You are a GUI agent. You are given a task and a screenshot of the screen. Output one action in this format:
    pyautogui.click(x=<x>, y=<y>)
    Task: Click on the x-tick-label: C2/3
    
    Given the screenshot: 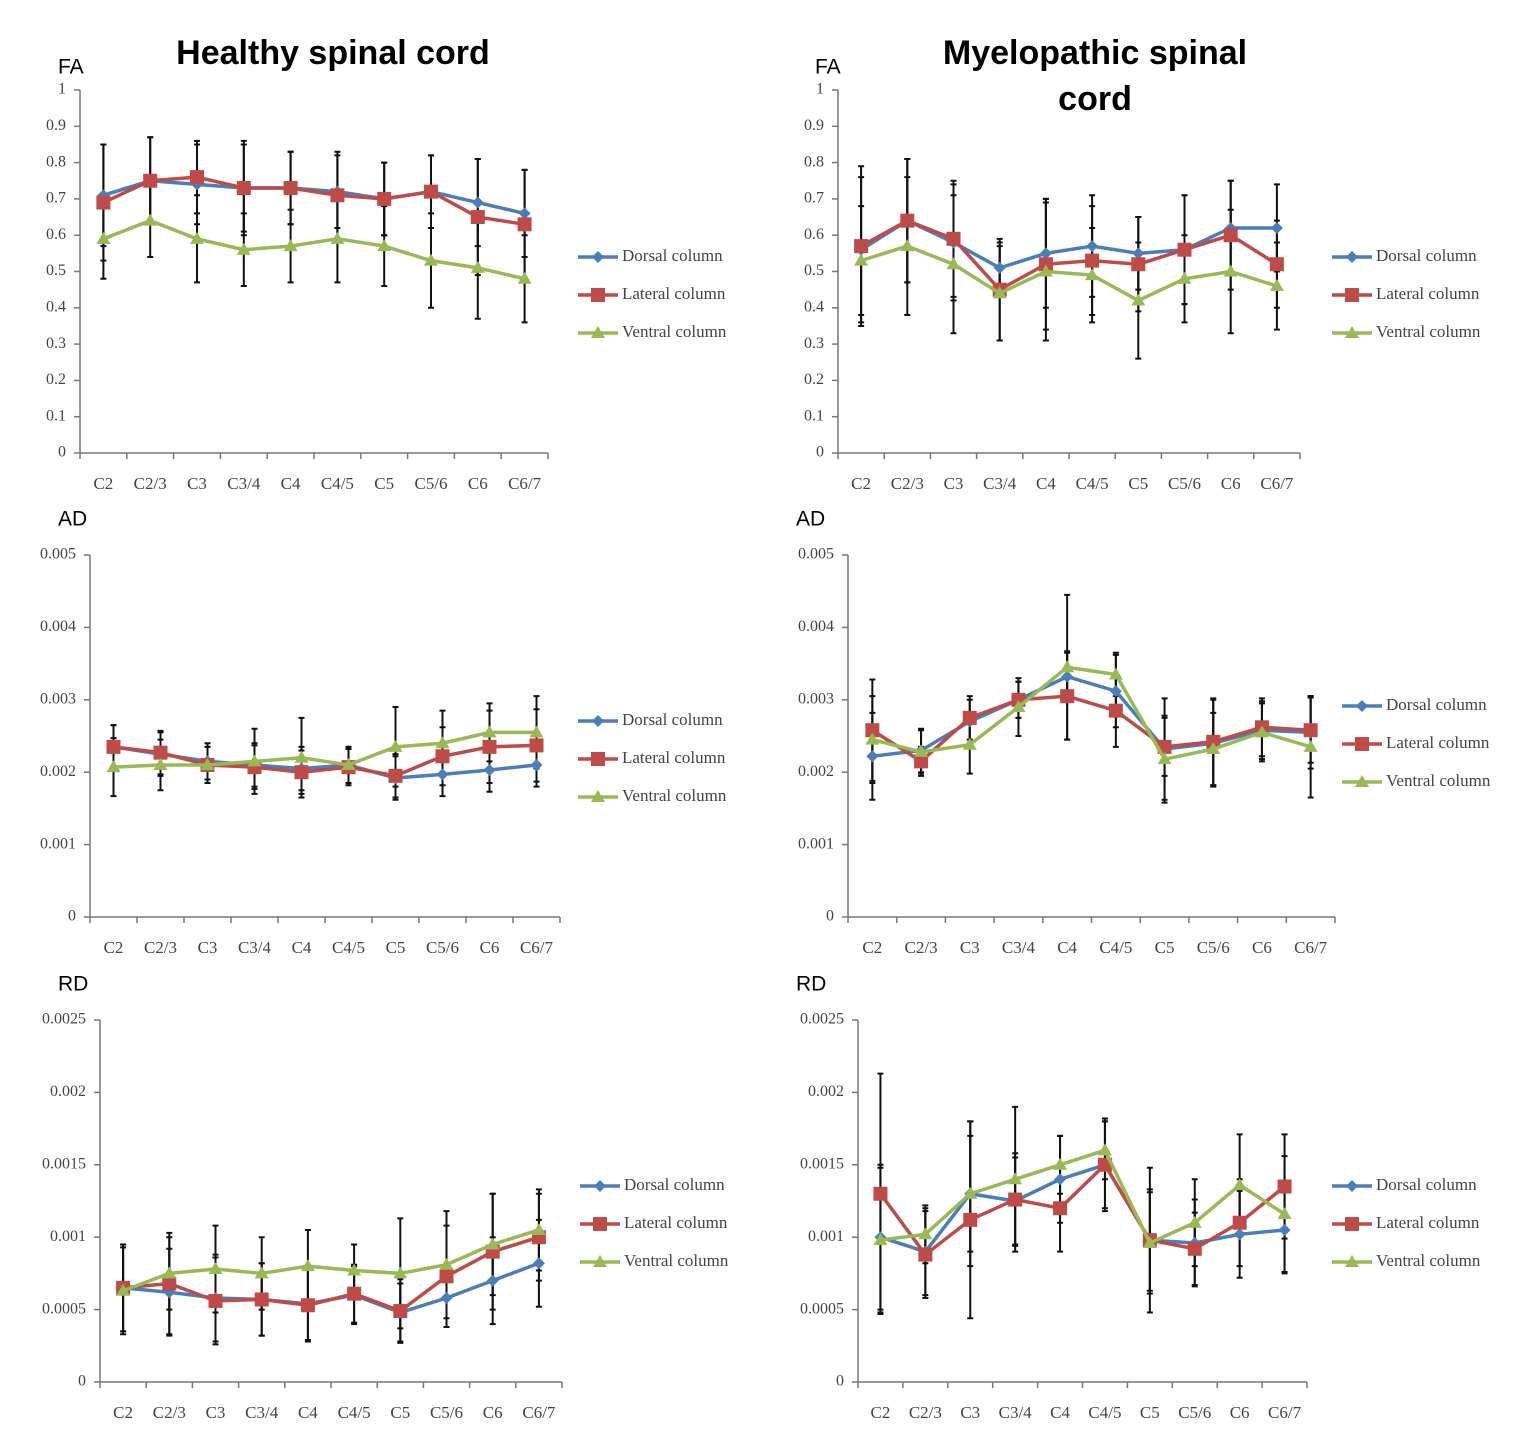 What is the action you would take?
    pyautogui.click(x=921, y=947)
    